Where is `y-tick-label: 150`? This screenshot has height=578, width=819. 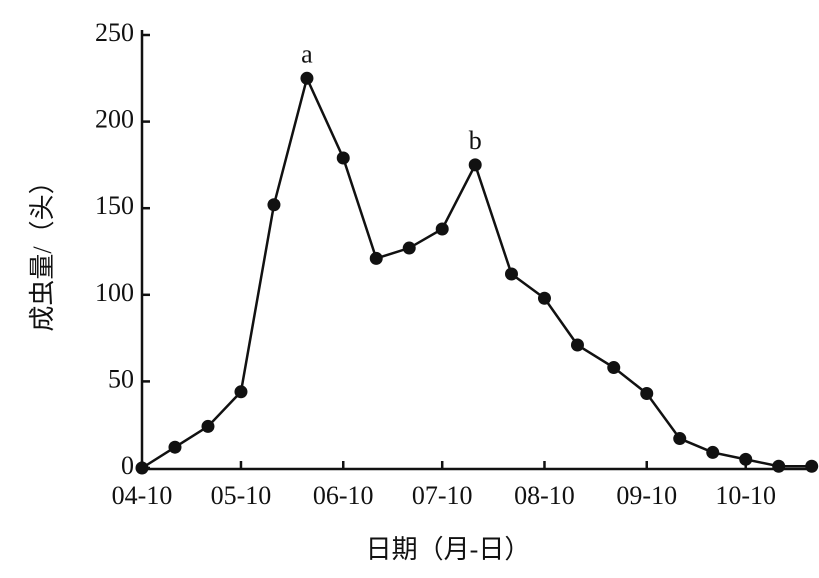 y-tick-label: 150 is located at coordinates (114, 205).